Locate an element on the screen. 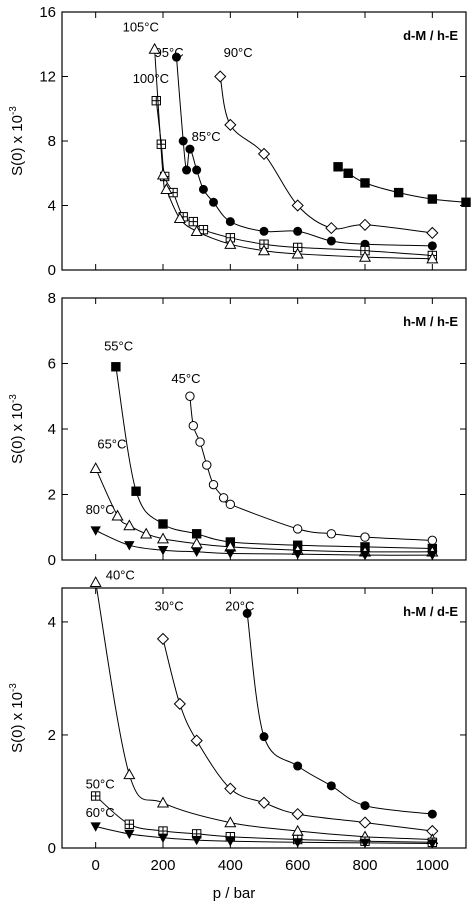 The width and height of the screenshot is (474, 905). series-50C: 50°C is located at coordinates (262, 812).